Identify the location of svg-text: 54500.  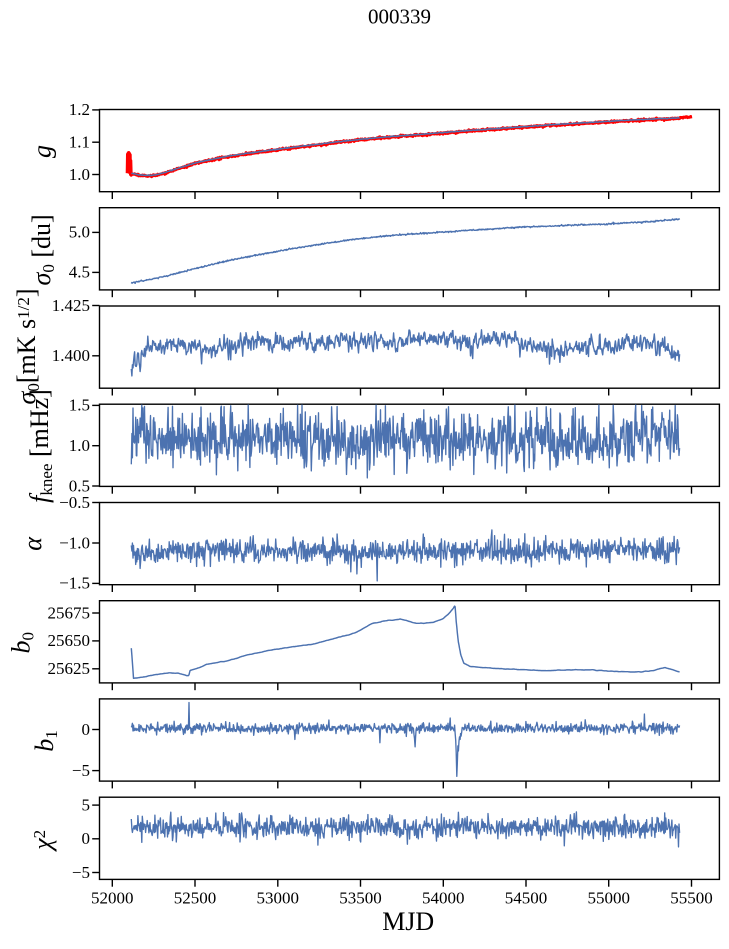
(526, 898).